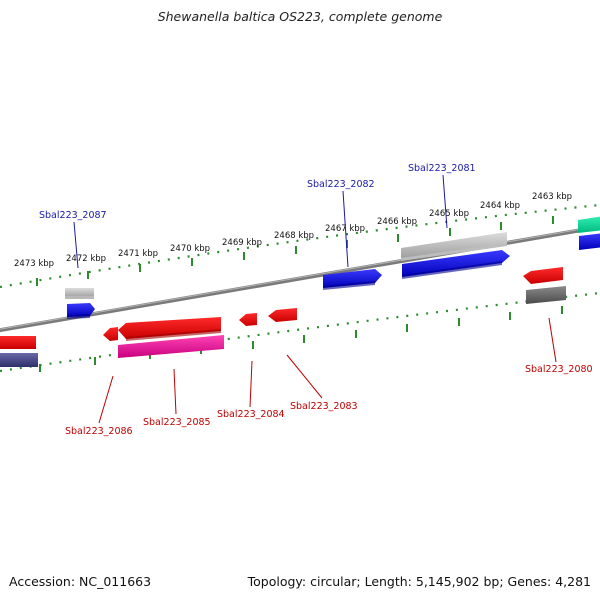 Image resolution: width=600 pixels, height=600 pixels. I want to click on ruler-label: 2469 kbp, so click(242, 243).